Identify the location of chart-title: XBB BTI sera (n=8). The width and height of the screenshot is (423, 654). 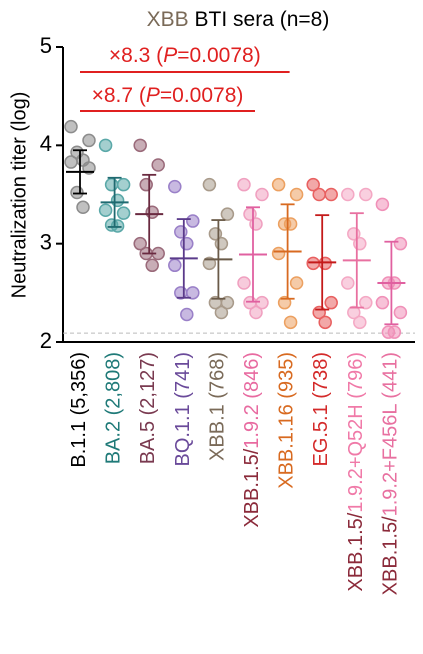
(238, 19).